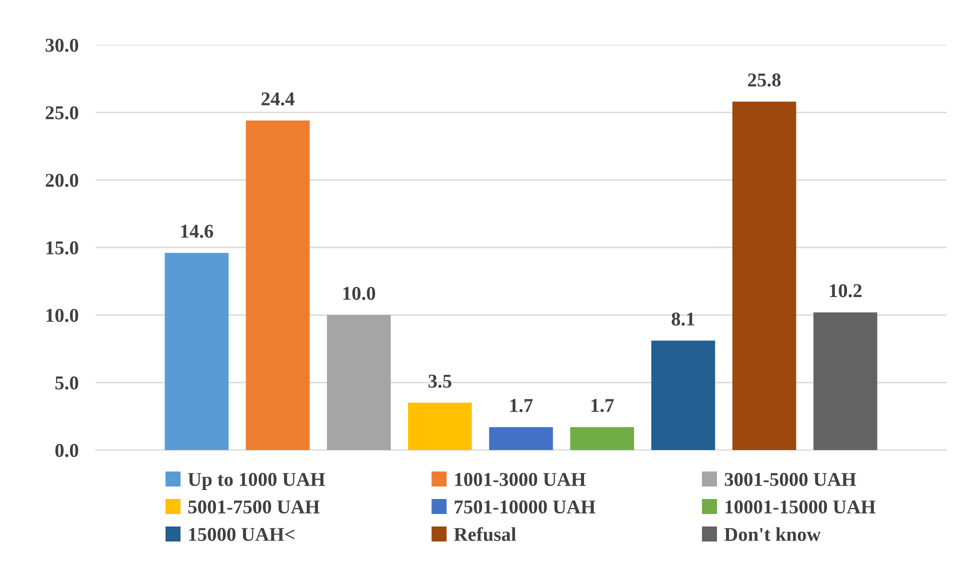 The height and width of the screenshot is (583, 956). What do you see at coordinates (683, 319) in the screenshot?
I see `data-label: 8.1` at bounding box center [683, 319].